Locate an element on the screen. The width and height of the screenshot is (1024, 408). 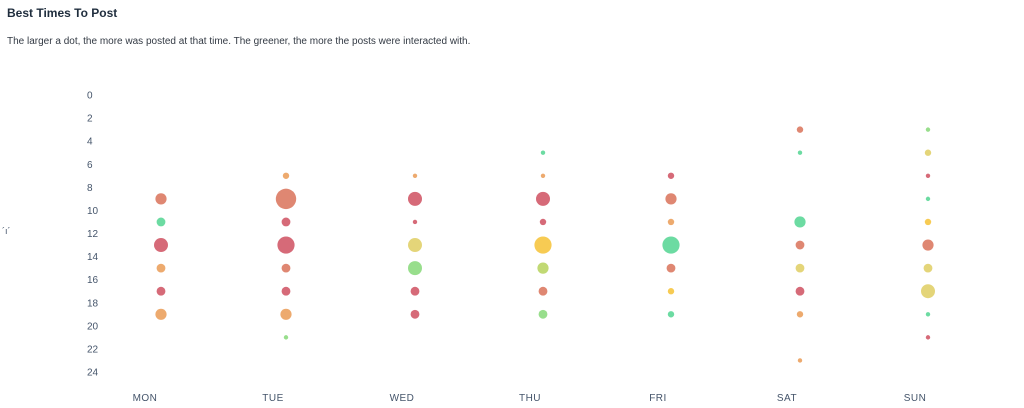
x-tick-label: MON is located at coordinates (145, 398).